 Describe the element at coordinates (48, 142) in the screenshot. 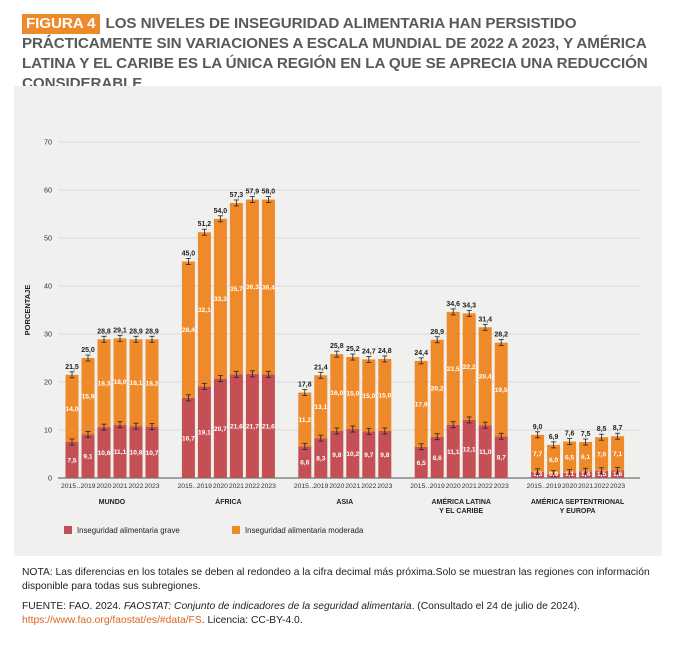

I see `y-tick-label: 70` at that location.